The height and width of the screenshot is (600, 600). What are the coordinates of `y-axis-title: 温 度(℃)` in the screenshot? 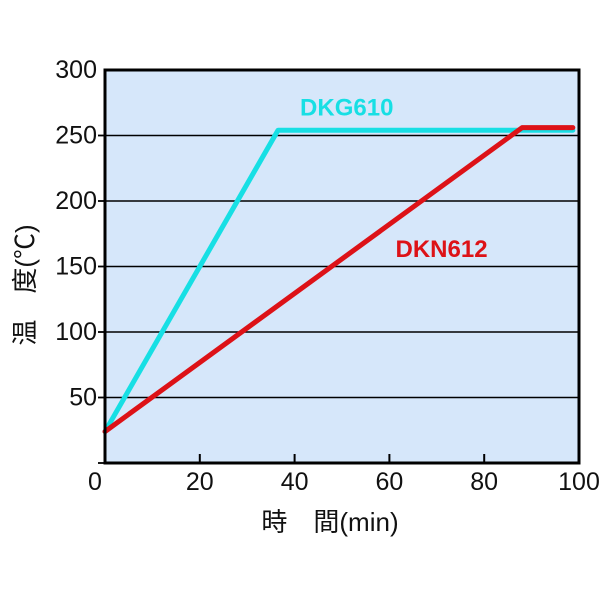 It's located at (25, 284).